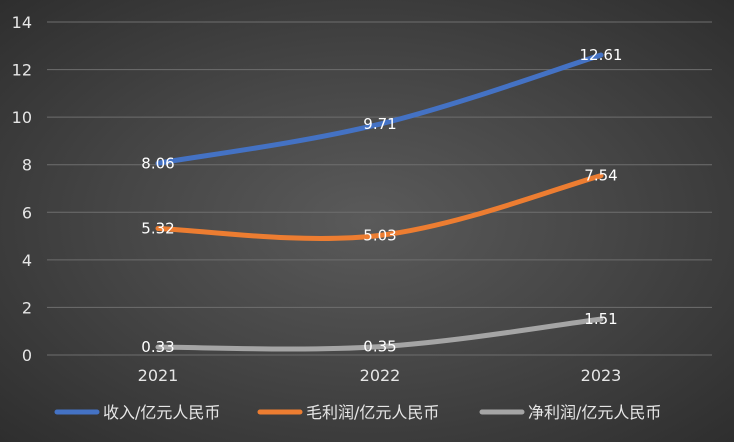  Describe the element at coordinates (27, 307) in the screenshot. I see `y-tick-label: 2` at that location.